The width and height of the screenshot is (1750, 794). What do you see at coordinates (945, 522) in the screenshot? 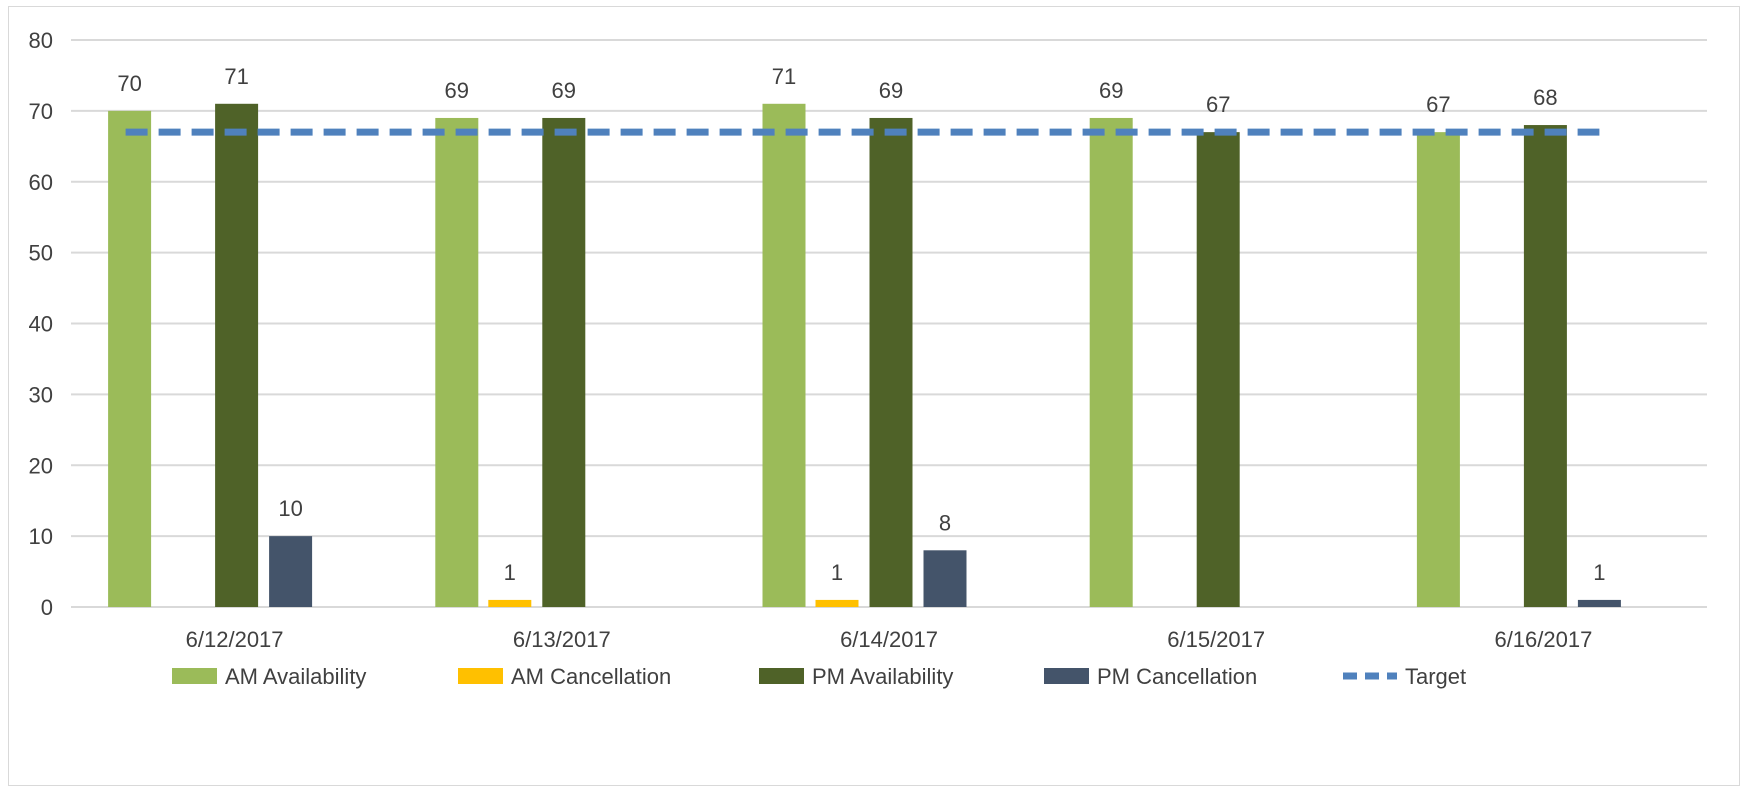
I see `data-label: 8` at bounding box center [945, 522].